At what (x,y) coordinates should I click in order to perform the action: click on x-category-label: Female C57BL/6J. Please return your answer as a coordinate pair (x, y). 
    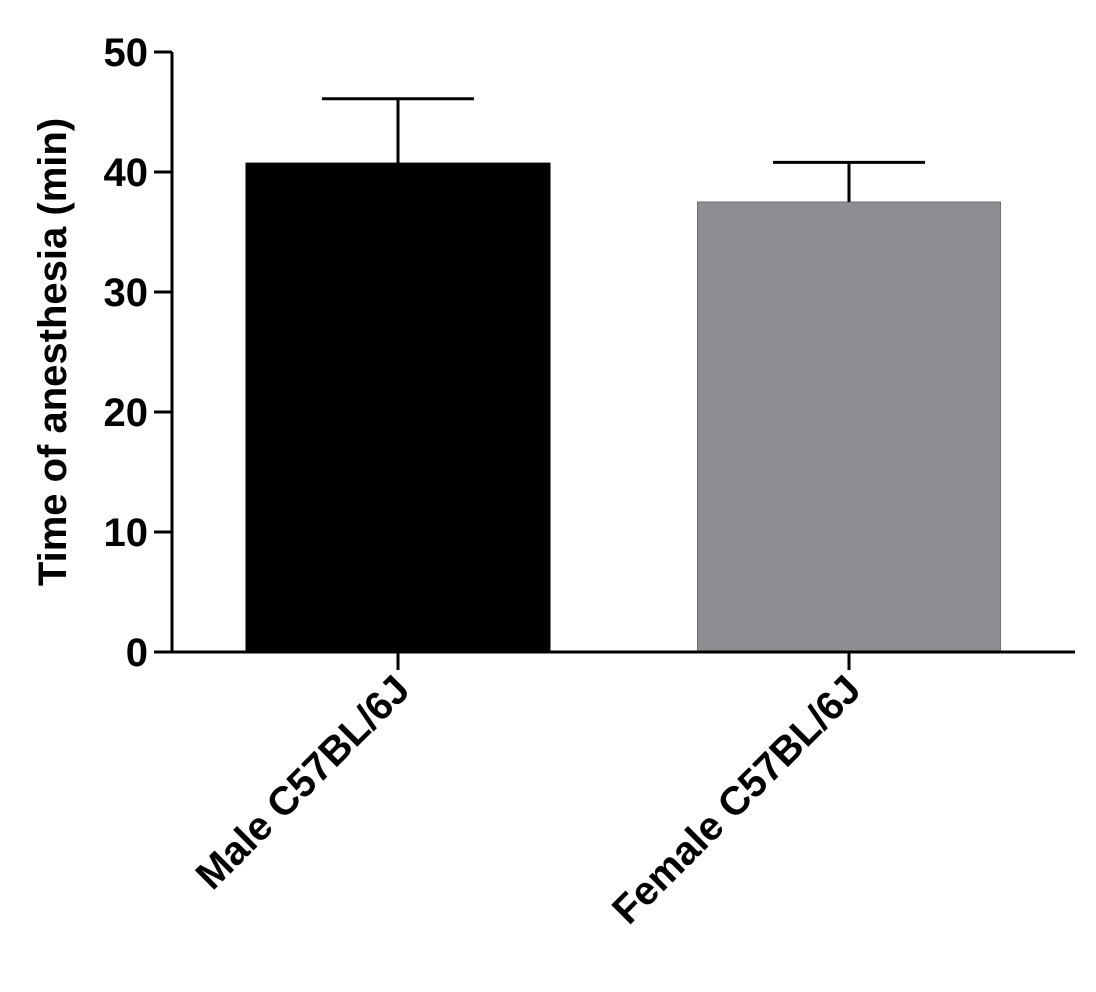
    Looking at the image, I should click on (736, 799).